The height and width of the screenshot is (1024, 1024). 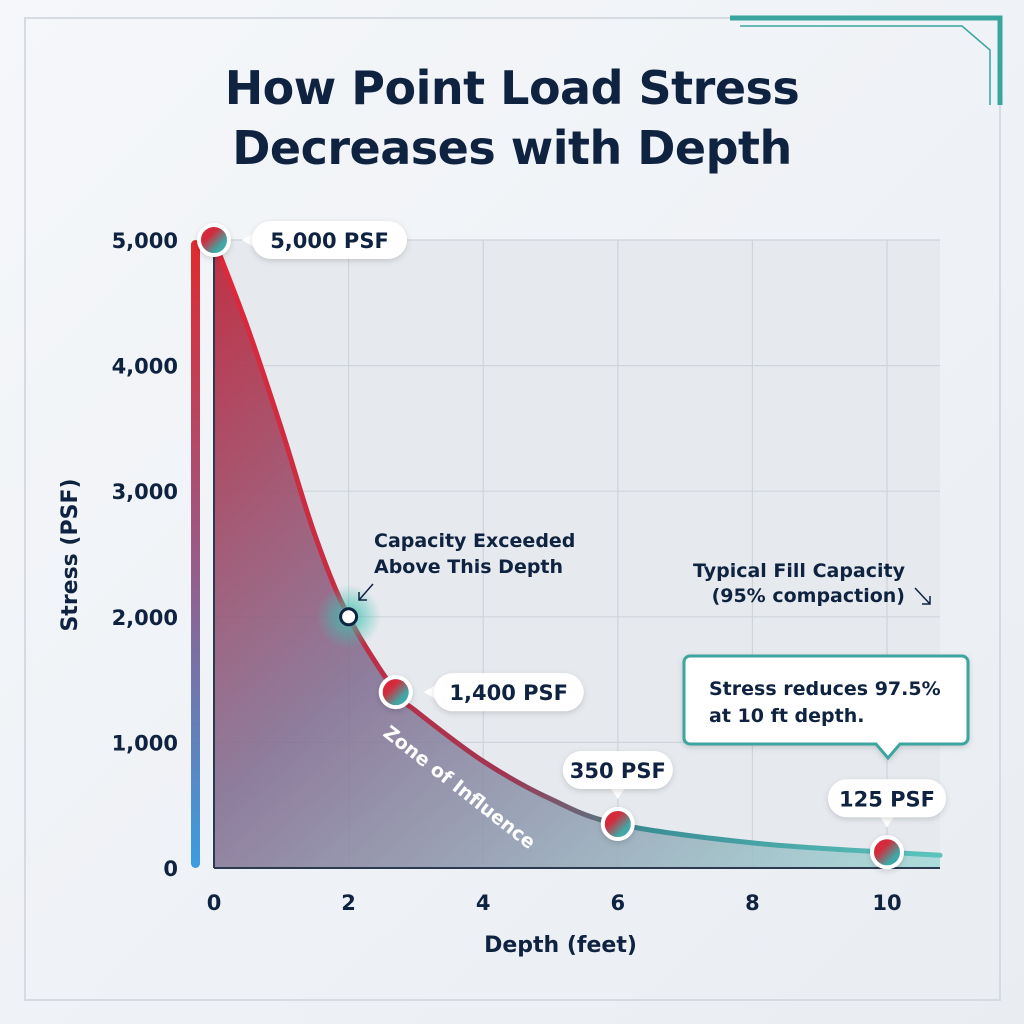 I want to click on x-tick-label: 4, so click(x=483, y=903).